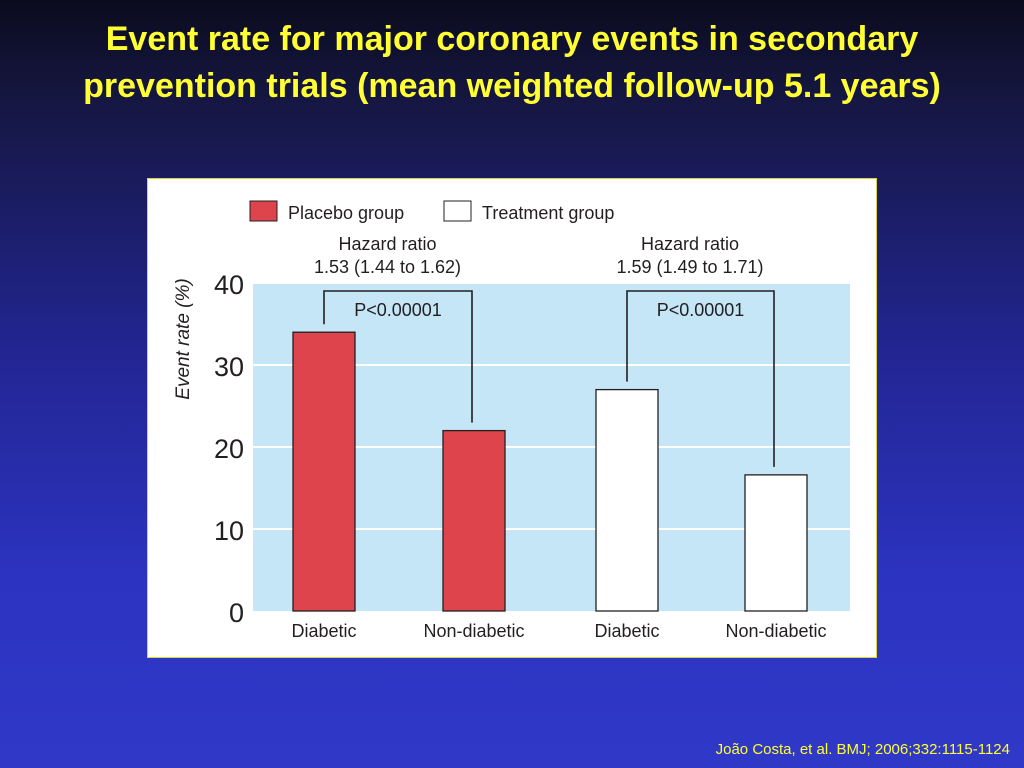 The width and height of the screenshot is (1024, 768). I want to click on legend-label: Placebo group, so click(346, 213).